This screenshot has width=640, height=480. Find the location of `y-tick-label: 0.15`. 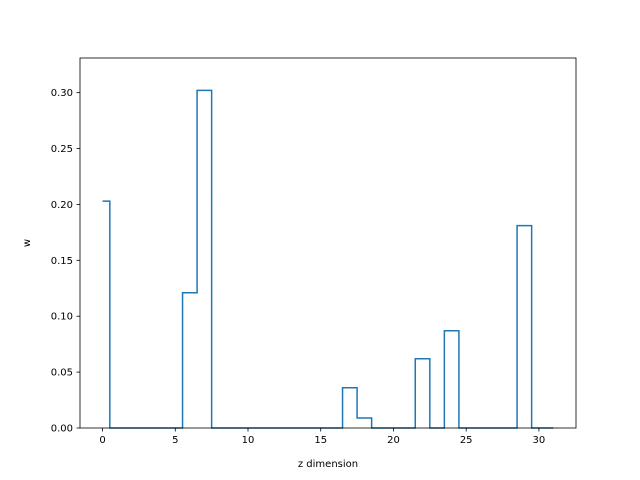

y-tick-label: 0.15 is located at coordinates (62, 261).